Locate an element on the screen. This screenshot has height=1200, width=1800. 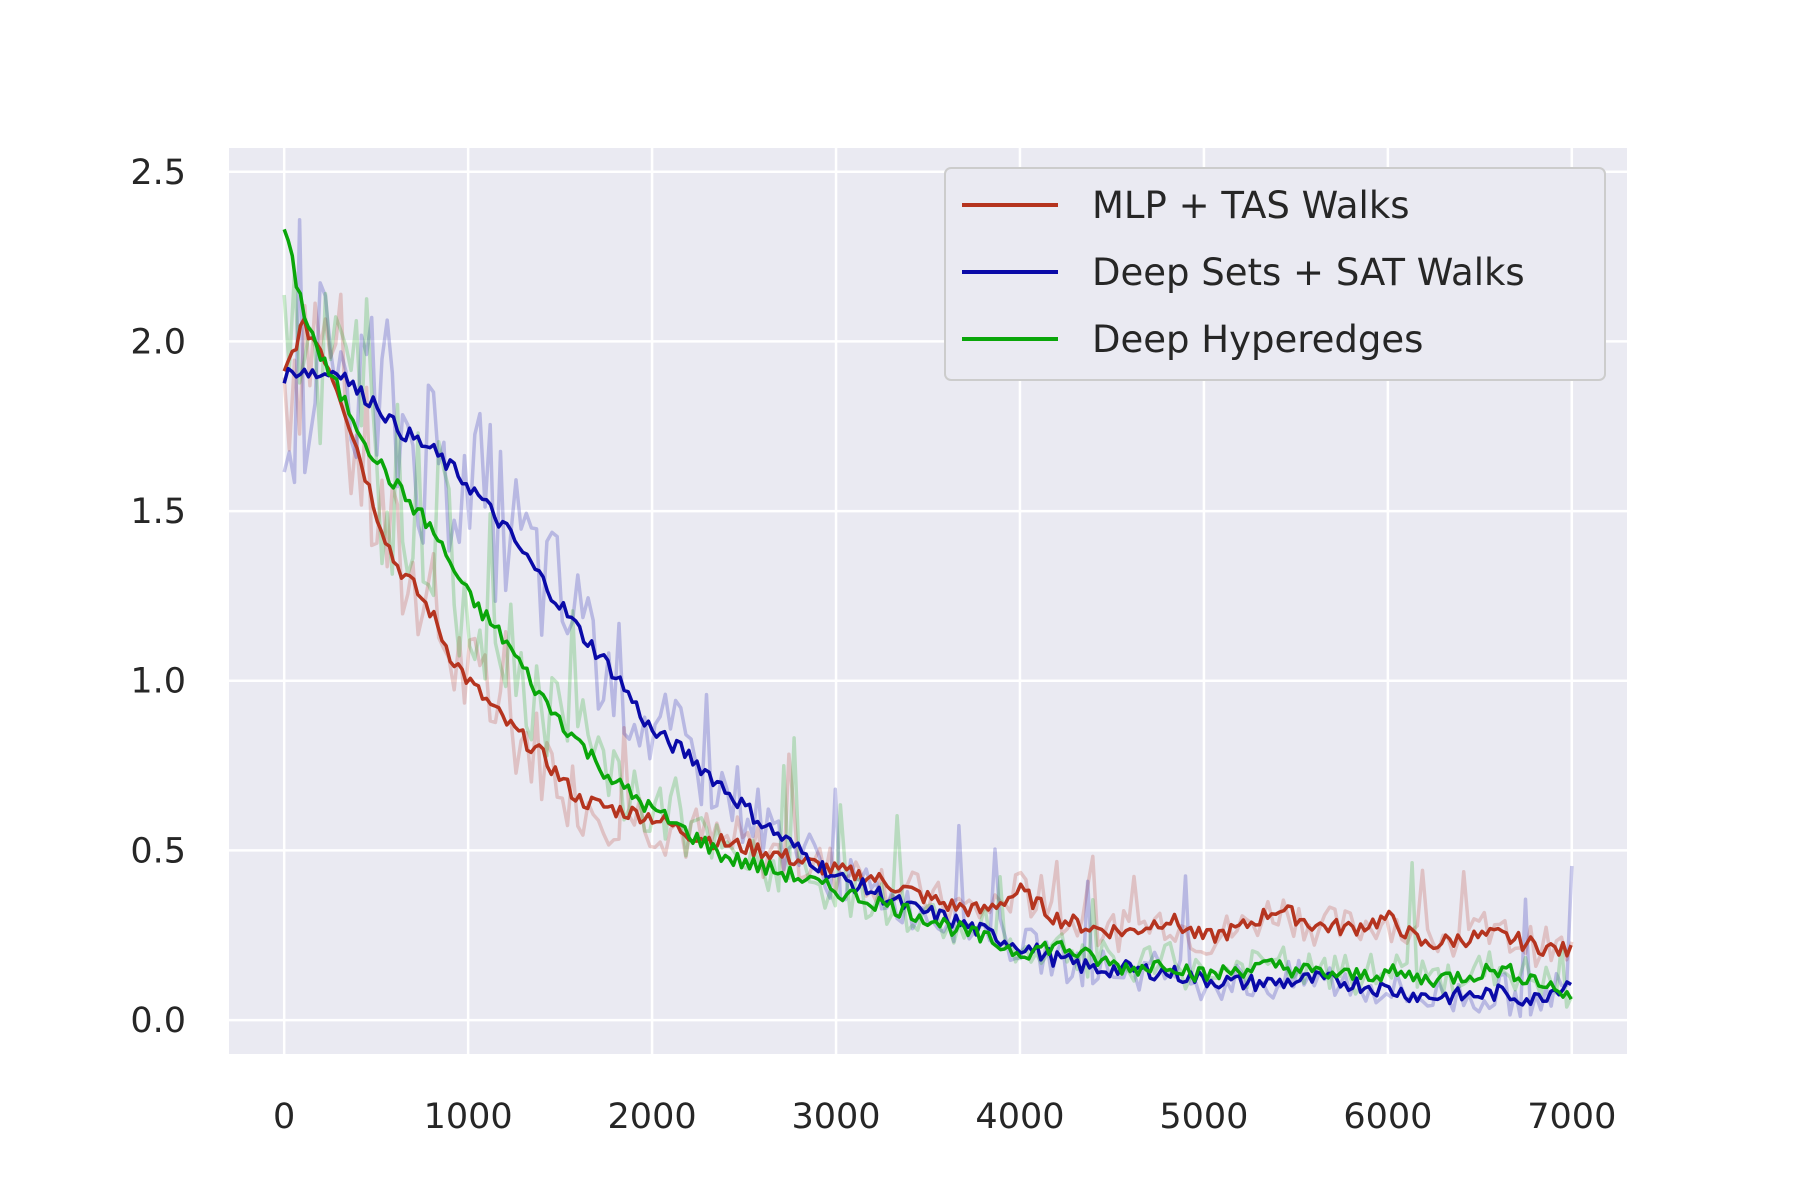
y-tick-label: 0.0 is located at coordinates (158, 1021).